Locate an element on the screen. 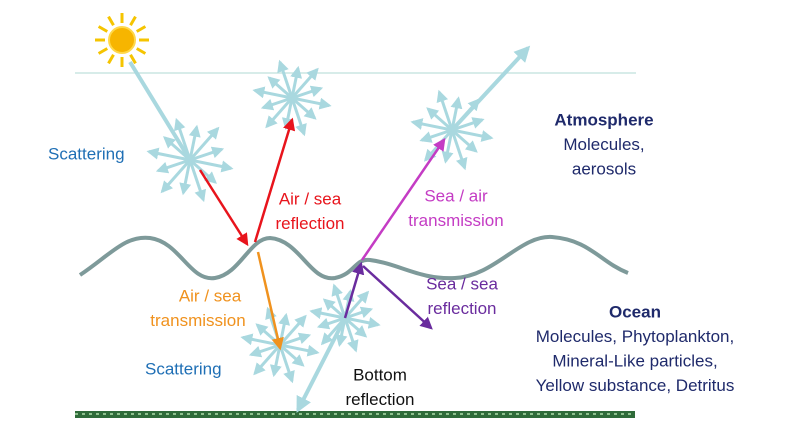 The height and width of the screenshot is (432, 810). sun-disc is located at coordinates (122, 40).